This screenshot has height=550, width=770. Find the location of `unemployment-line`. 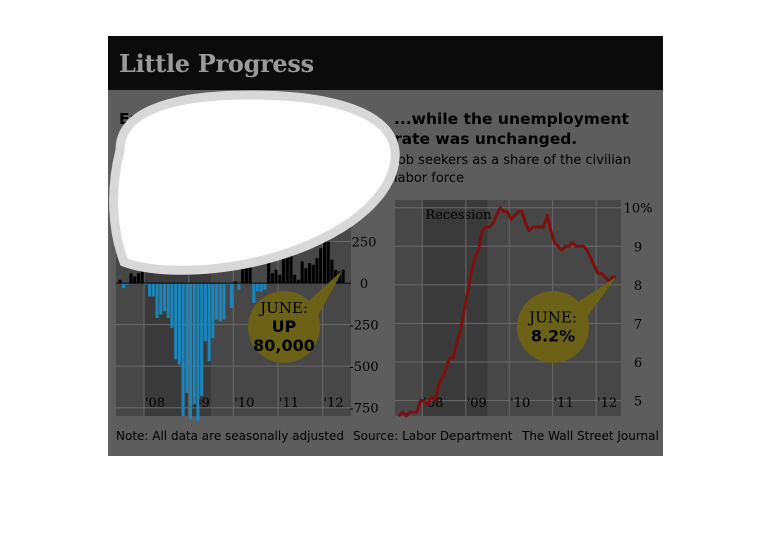

unemployment-line is located at coordinates (507, 312).